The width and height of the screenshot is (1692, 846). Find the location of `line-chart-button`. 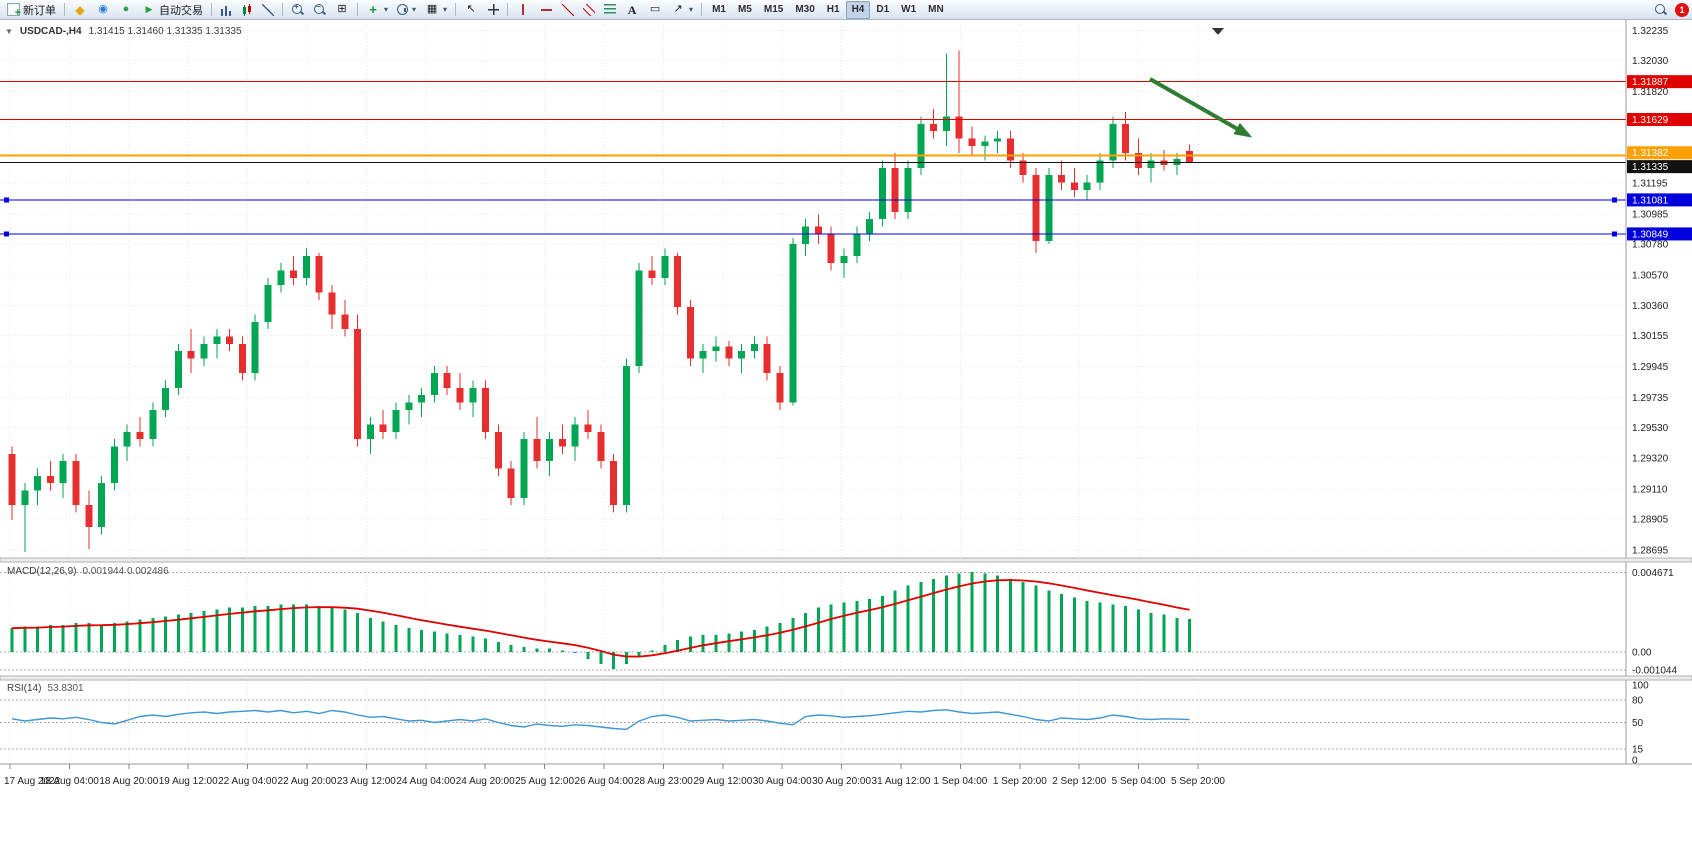

line-chart-button is located at coordinates (268, 10).